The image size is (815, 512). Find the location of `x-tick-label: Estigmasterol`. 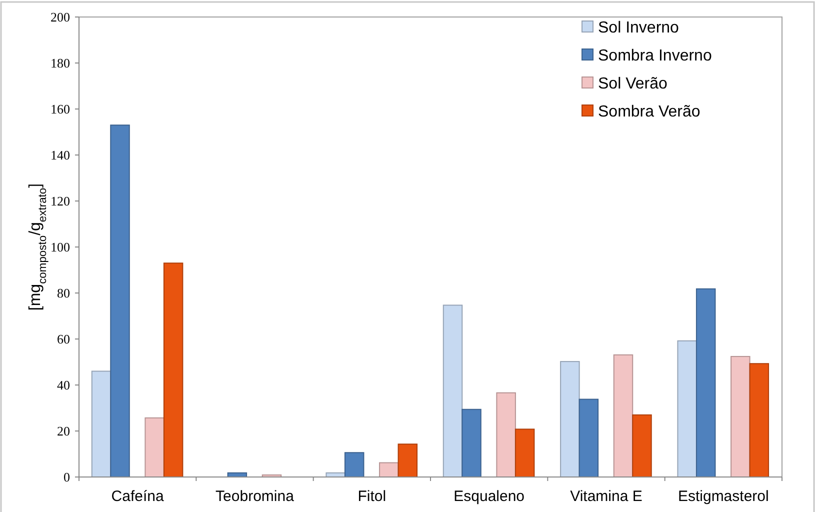

x-tick-label: Estigmasterol is located at coordinates (723, 496).